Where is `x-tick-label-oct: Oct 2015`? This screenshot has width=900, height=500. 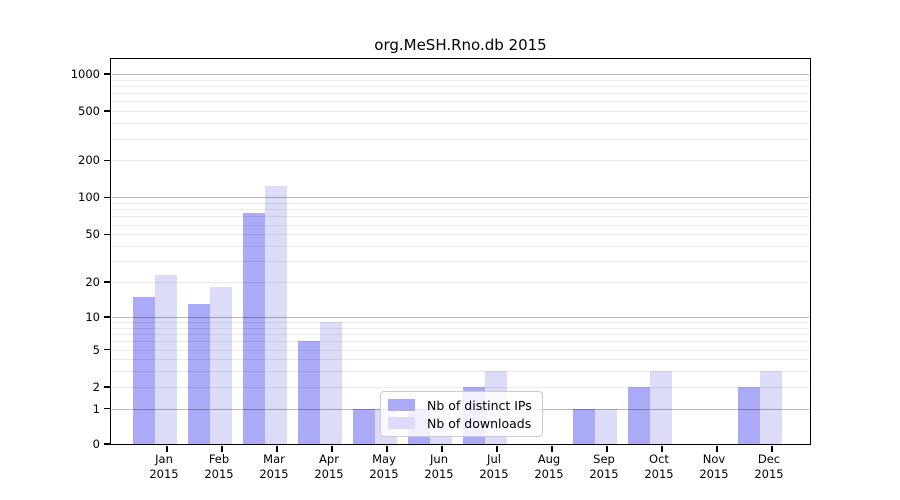
x-tick-label-oct: Oct 2015 is located at coordinates (659, 466).